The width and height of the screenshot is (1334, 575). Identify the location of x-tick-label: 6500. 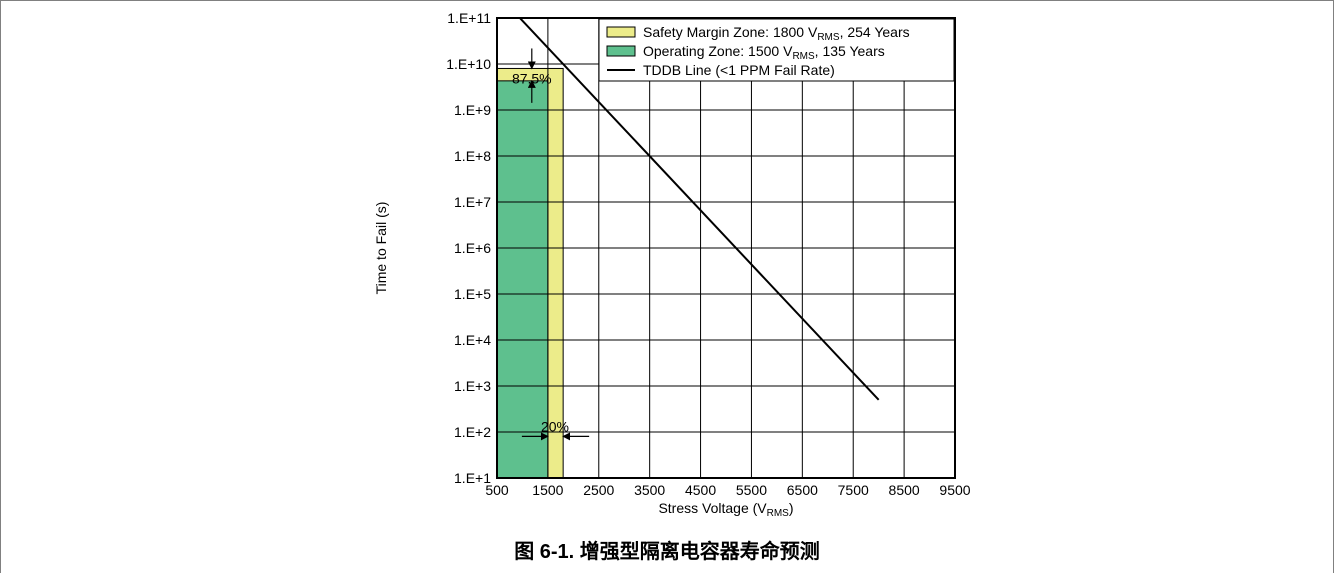
(802, 490).